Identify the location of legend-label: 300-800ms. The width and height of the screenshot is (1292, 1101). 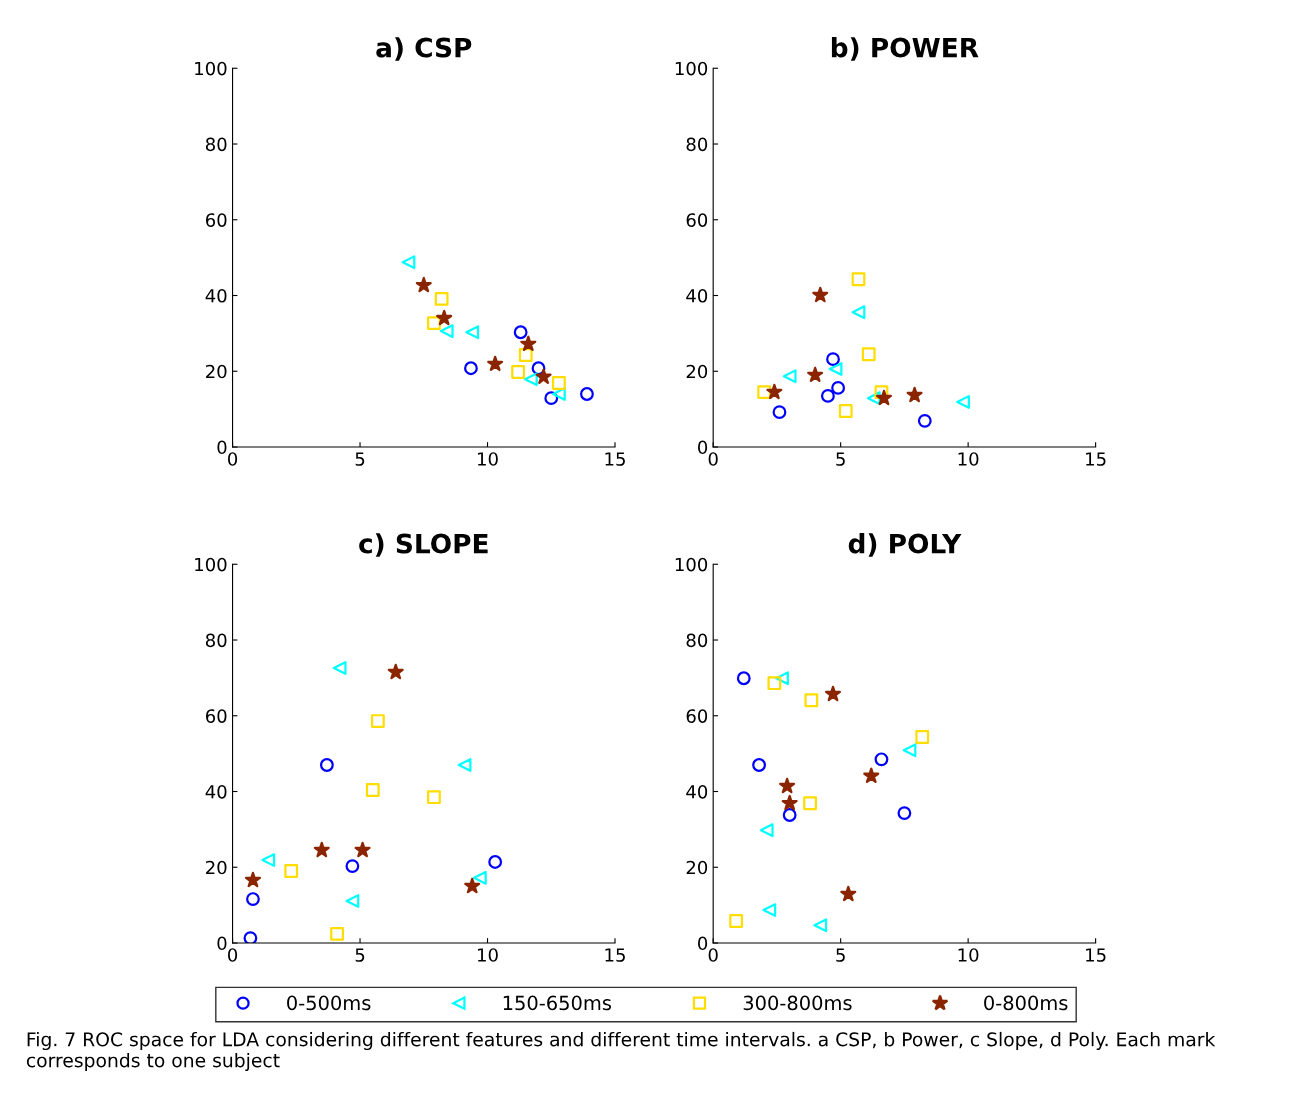
(797, 1003).